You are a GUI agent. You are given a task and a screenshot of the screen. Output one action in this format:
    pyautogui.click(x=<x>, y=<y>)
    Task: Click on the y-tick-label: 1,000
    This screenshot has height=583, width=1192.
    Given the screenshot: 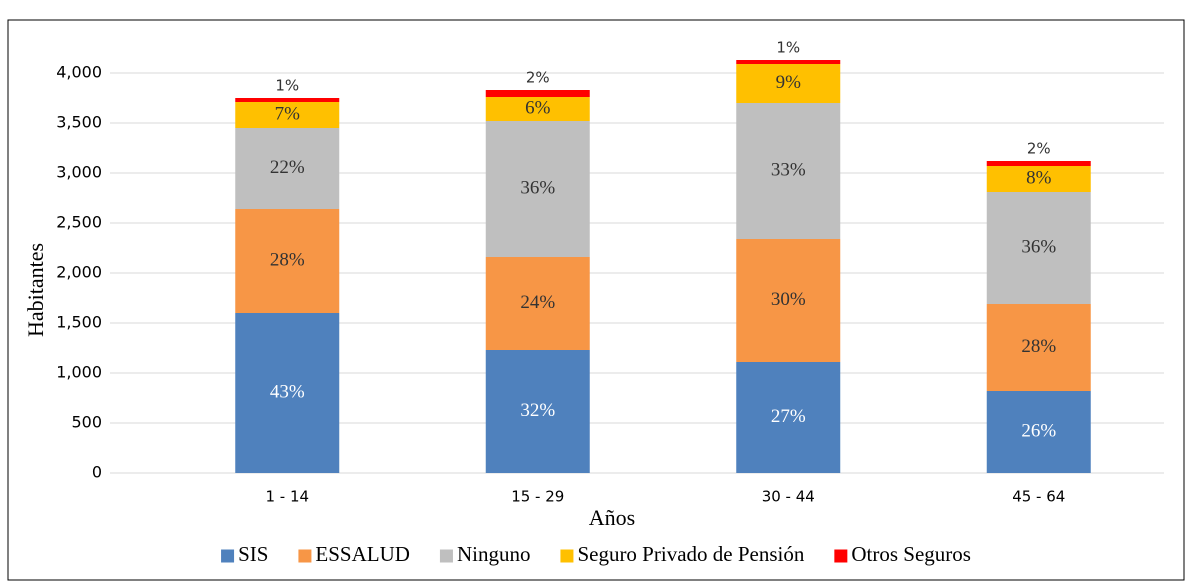 What is the action you would take?
    pyautogui.click(x=79, y=372)
    